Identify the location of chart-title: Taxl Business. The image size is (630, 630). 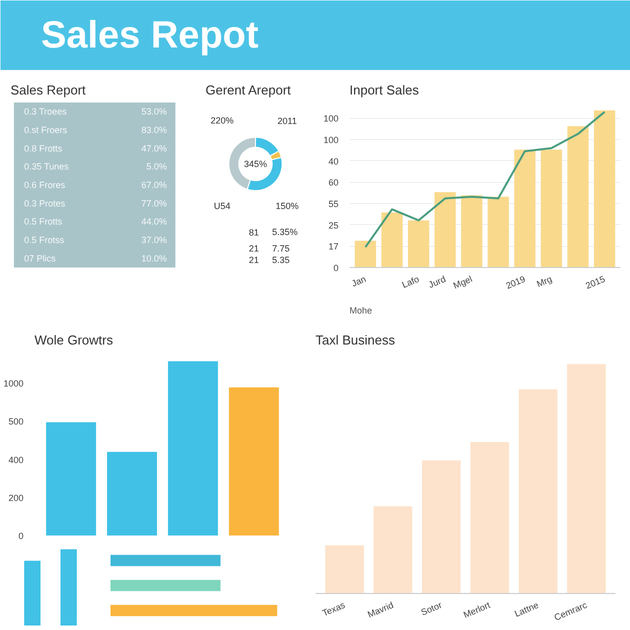
(356, 340).